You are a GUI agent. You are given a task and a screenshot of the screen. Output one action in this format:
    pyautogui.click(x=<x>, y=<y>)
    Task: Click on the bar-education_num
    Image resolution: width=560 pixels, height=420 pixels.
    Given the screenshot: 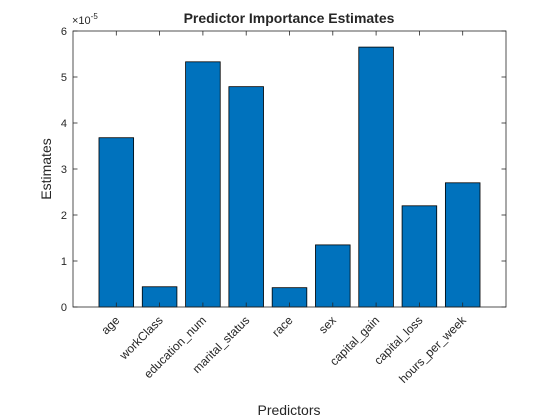 What is the action you would take?
    pyautogui.click(x=203, y=184)
    